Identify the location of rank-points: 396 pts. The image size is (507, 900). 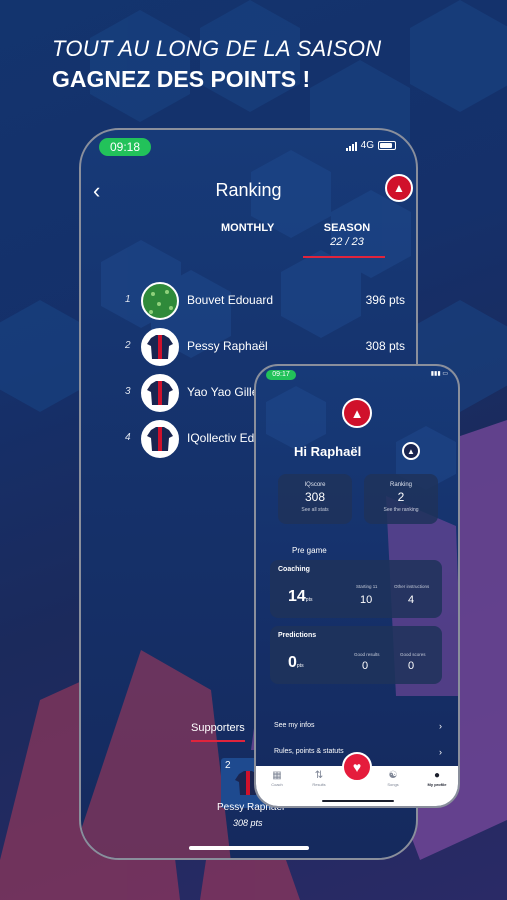
(385, 300).